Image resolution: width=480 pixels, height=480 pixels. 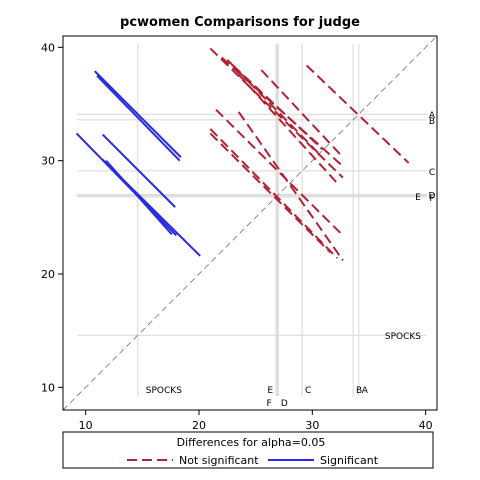 I want to click on group-label-bottom: B, so click(x=359, y=391).